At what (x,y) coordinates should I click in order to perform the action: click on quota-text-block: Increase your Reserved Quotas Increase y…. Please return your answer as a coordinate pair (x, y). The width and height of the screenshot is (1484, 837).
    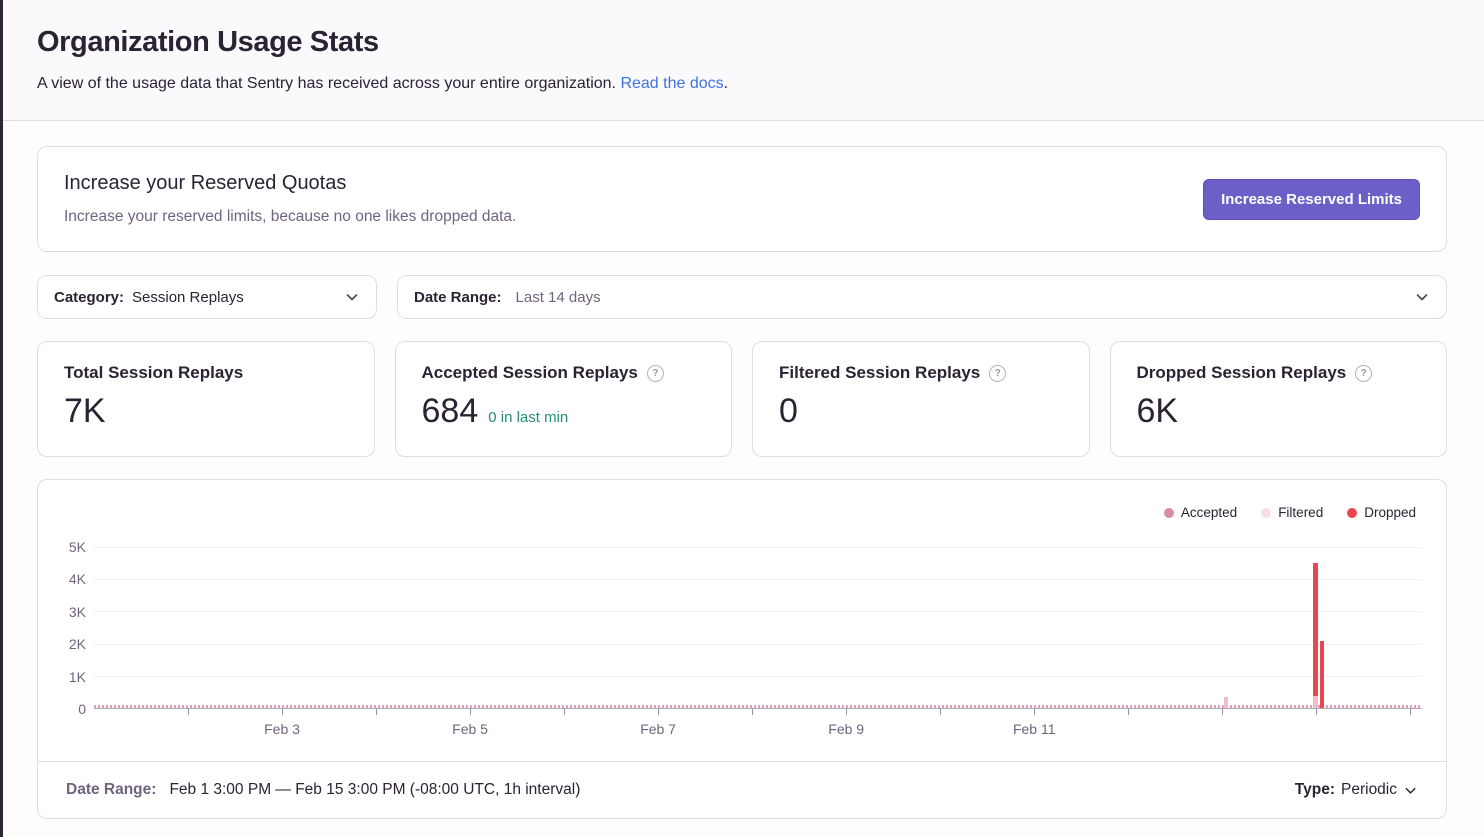
    Looking at the image, I should click on (290, 199).